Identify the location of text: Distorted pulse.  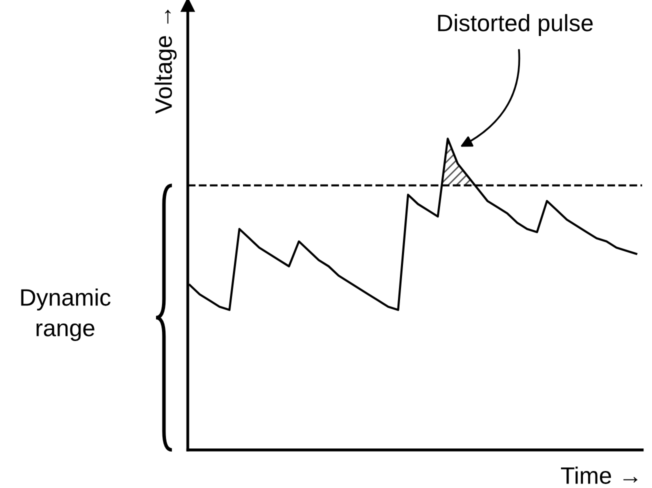
(515, 25).